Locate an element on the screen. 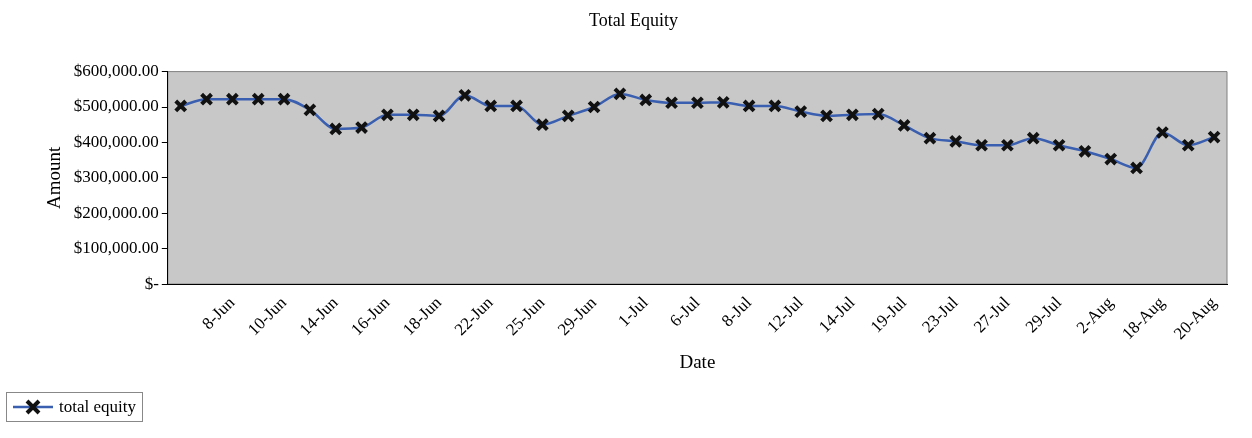 The height and width of the screenshot is (438, 1252). y-tick-label: $- is located at coordinates (152, 283).